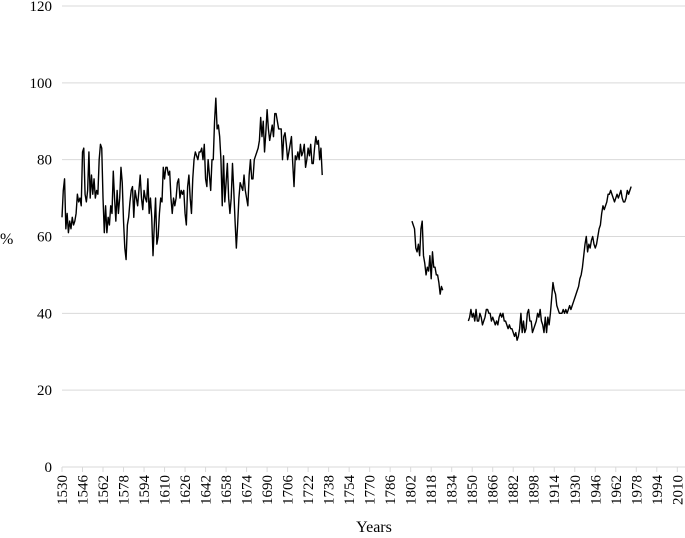 The width and height of the screenshot is (685, 538). What do you see at coordinates (473, 490) in the screenshot?
I see `x-tick-label: 1850` at bounding box center [473, 490].